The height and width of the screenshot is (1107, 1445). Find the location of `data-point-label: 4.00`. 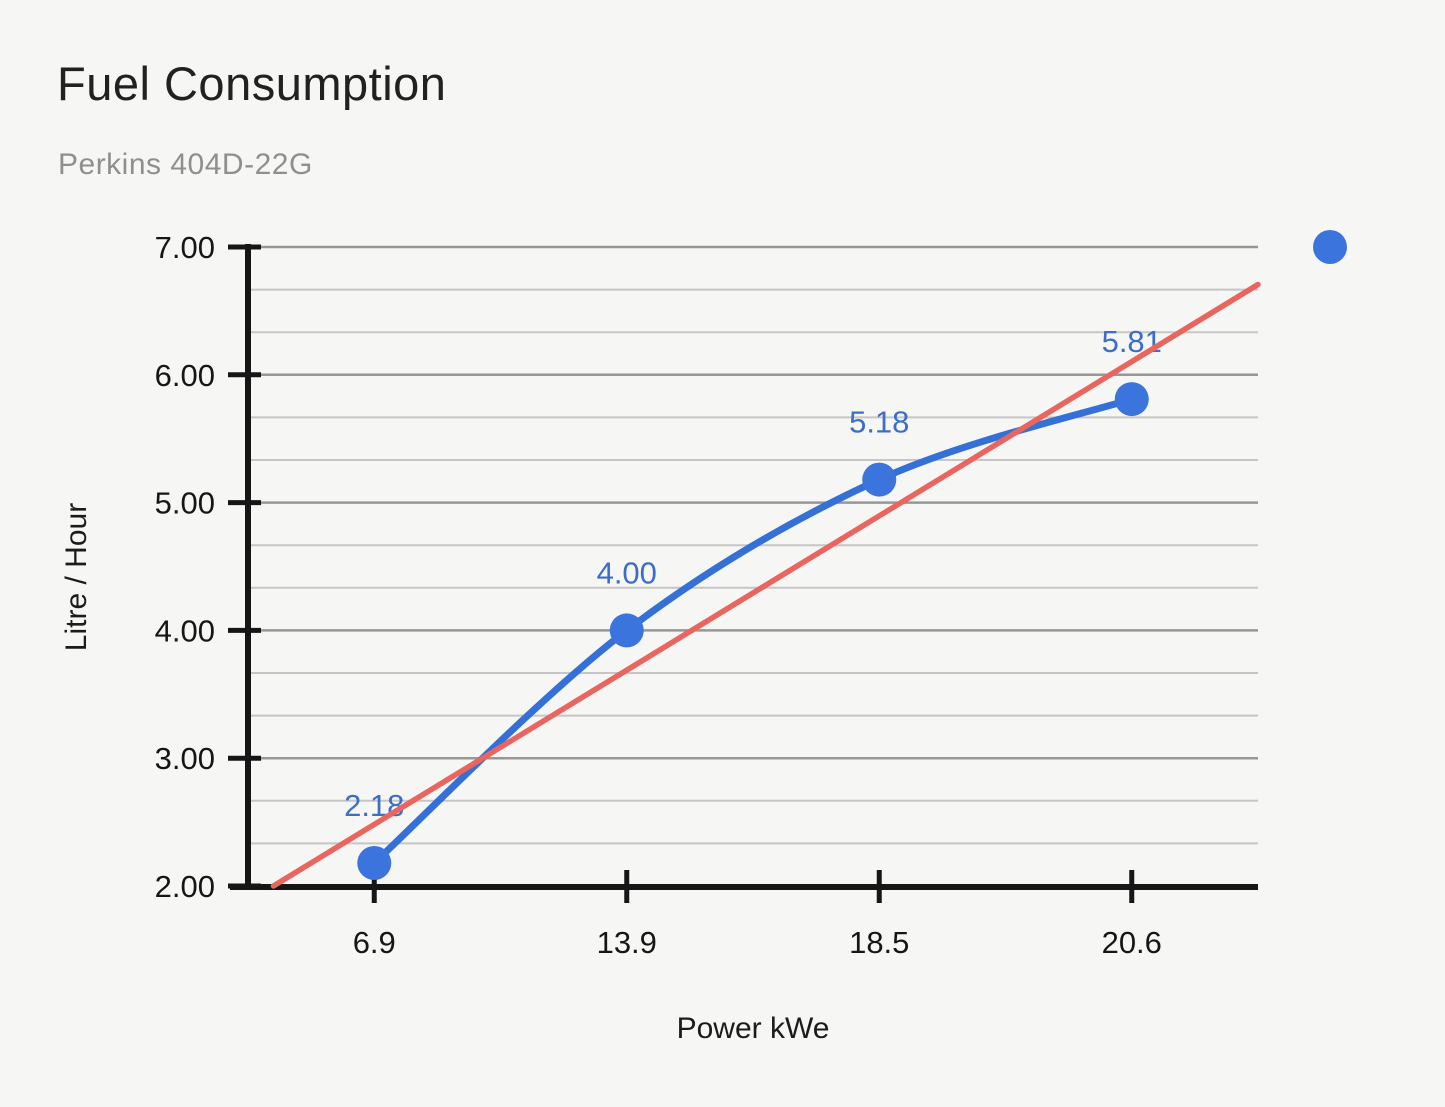

data-point-label: 4.00 is located at coordinates (627, 572).